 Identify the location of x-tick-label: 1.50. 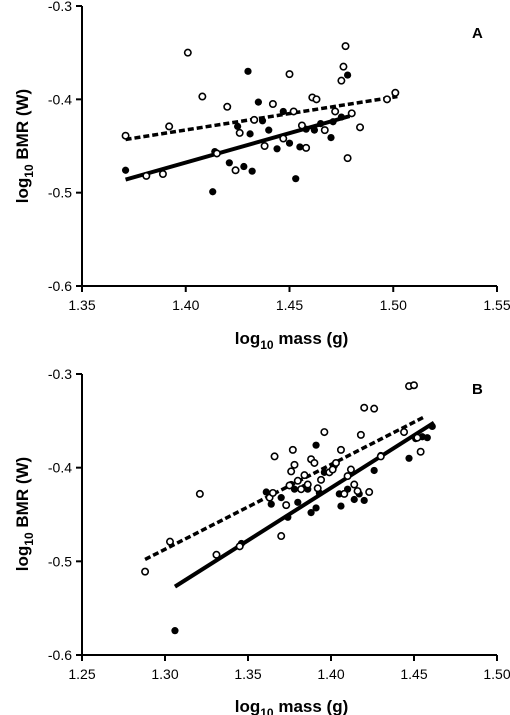
(393, 305).